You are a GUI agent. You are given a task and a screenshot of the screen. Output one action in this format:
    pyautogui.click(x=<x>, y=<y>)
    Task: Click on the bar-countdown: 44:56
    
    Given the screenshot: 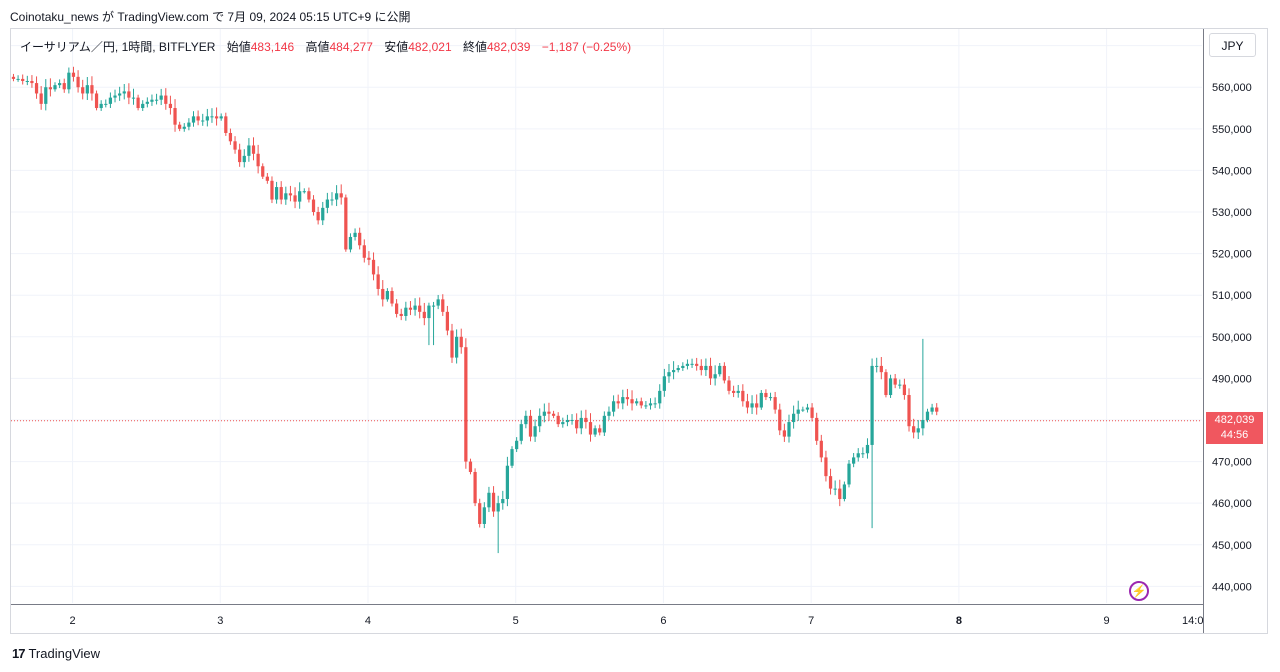 What is the action you would take?
    pyautogui.click(x=1234, y=435)
    